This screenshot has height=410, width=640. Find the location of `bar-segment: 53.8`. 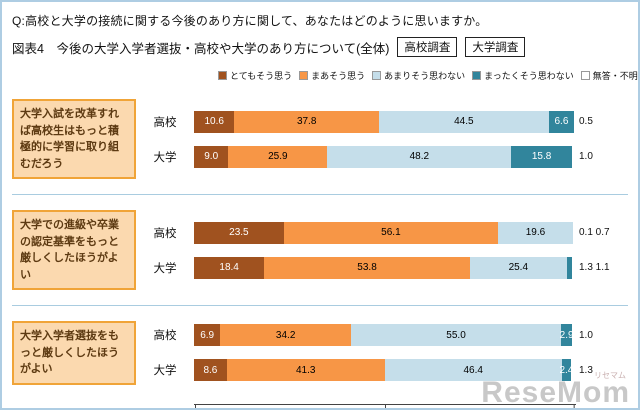

bar-segment: 53.8 is located at coordinates (367, 267).